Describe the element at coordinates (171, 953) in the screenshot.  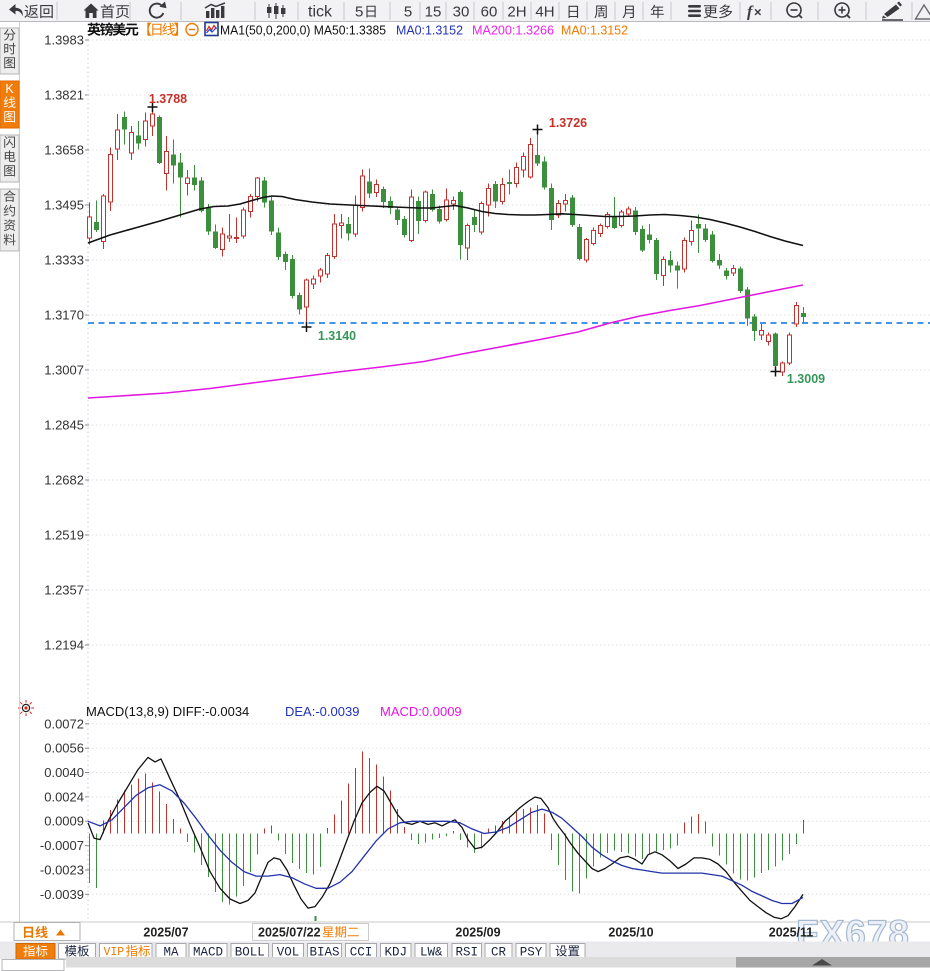
I see `svg-text: MA` at that location.